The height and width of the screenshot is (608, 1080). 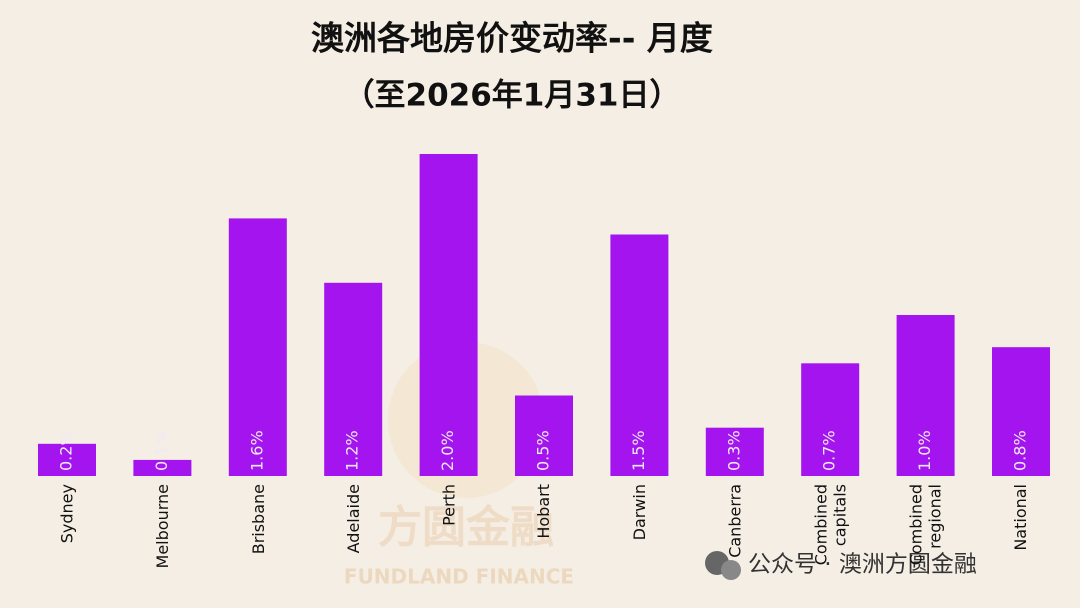 What do you see at coordinates (353, 519) in the screenshot?
I see `x-tick-label: Adelaide` at bounding box center [353, 519].